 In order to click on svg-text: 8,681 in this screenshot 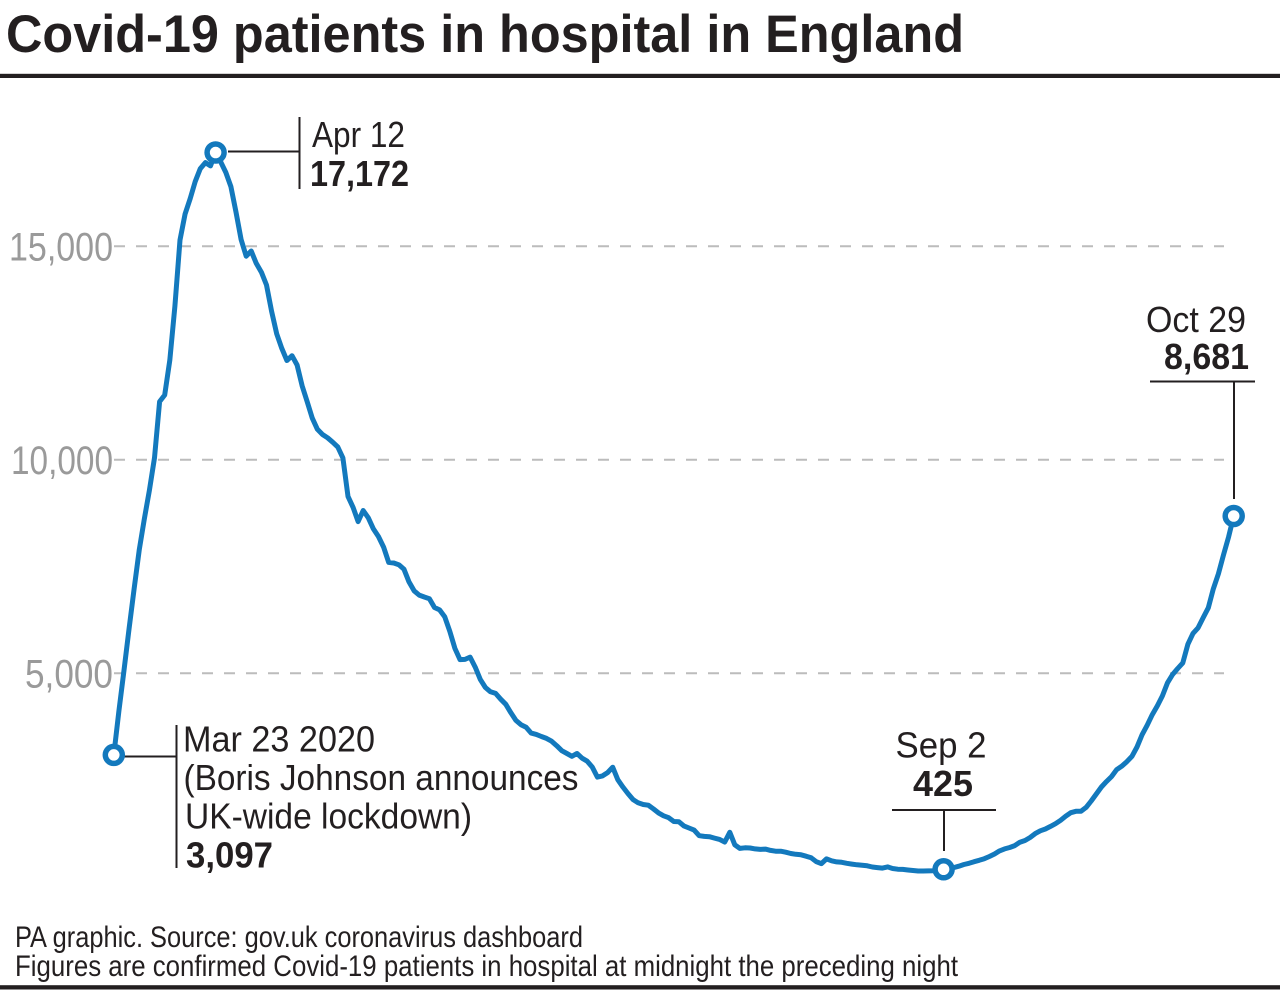, I will do `click(1206, 356)`.